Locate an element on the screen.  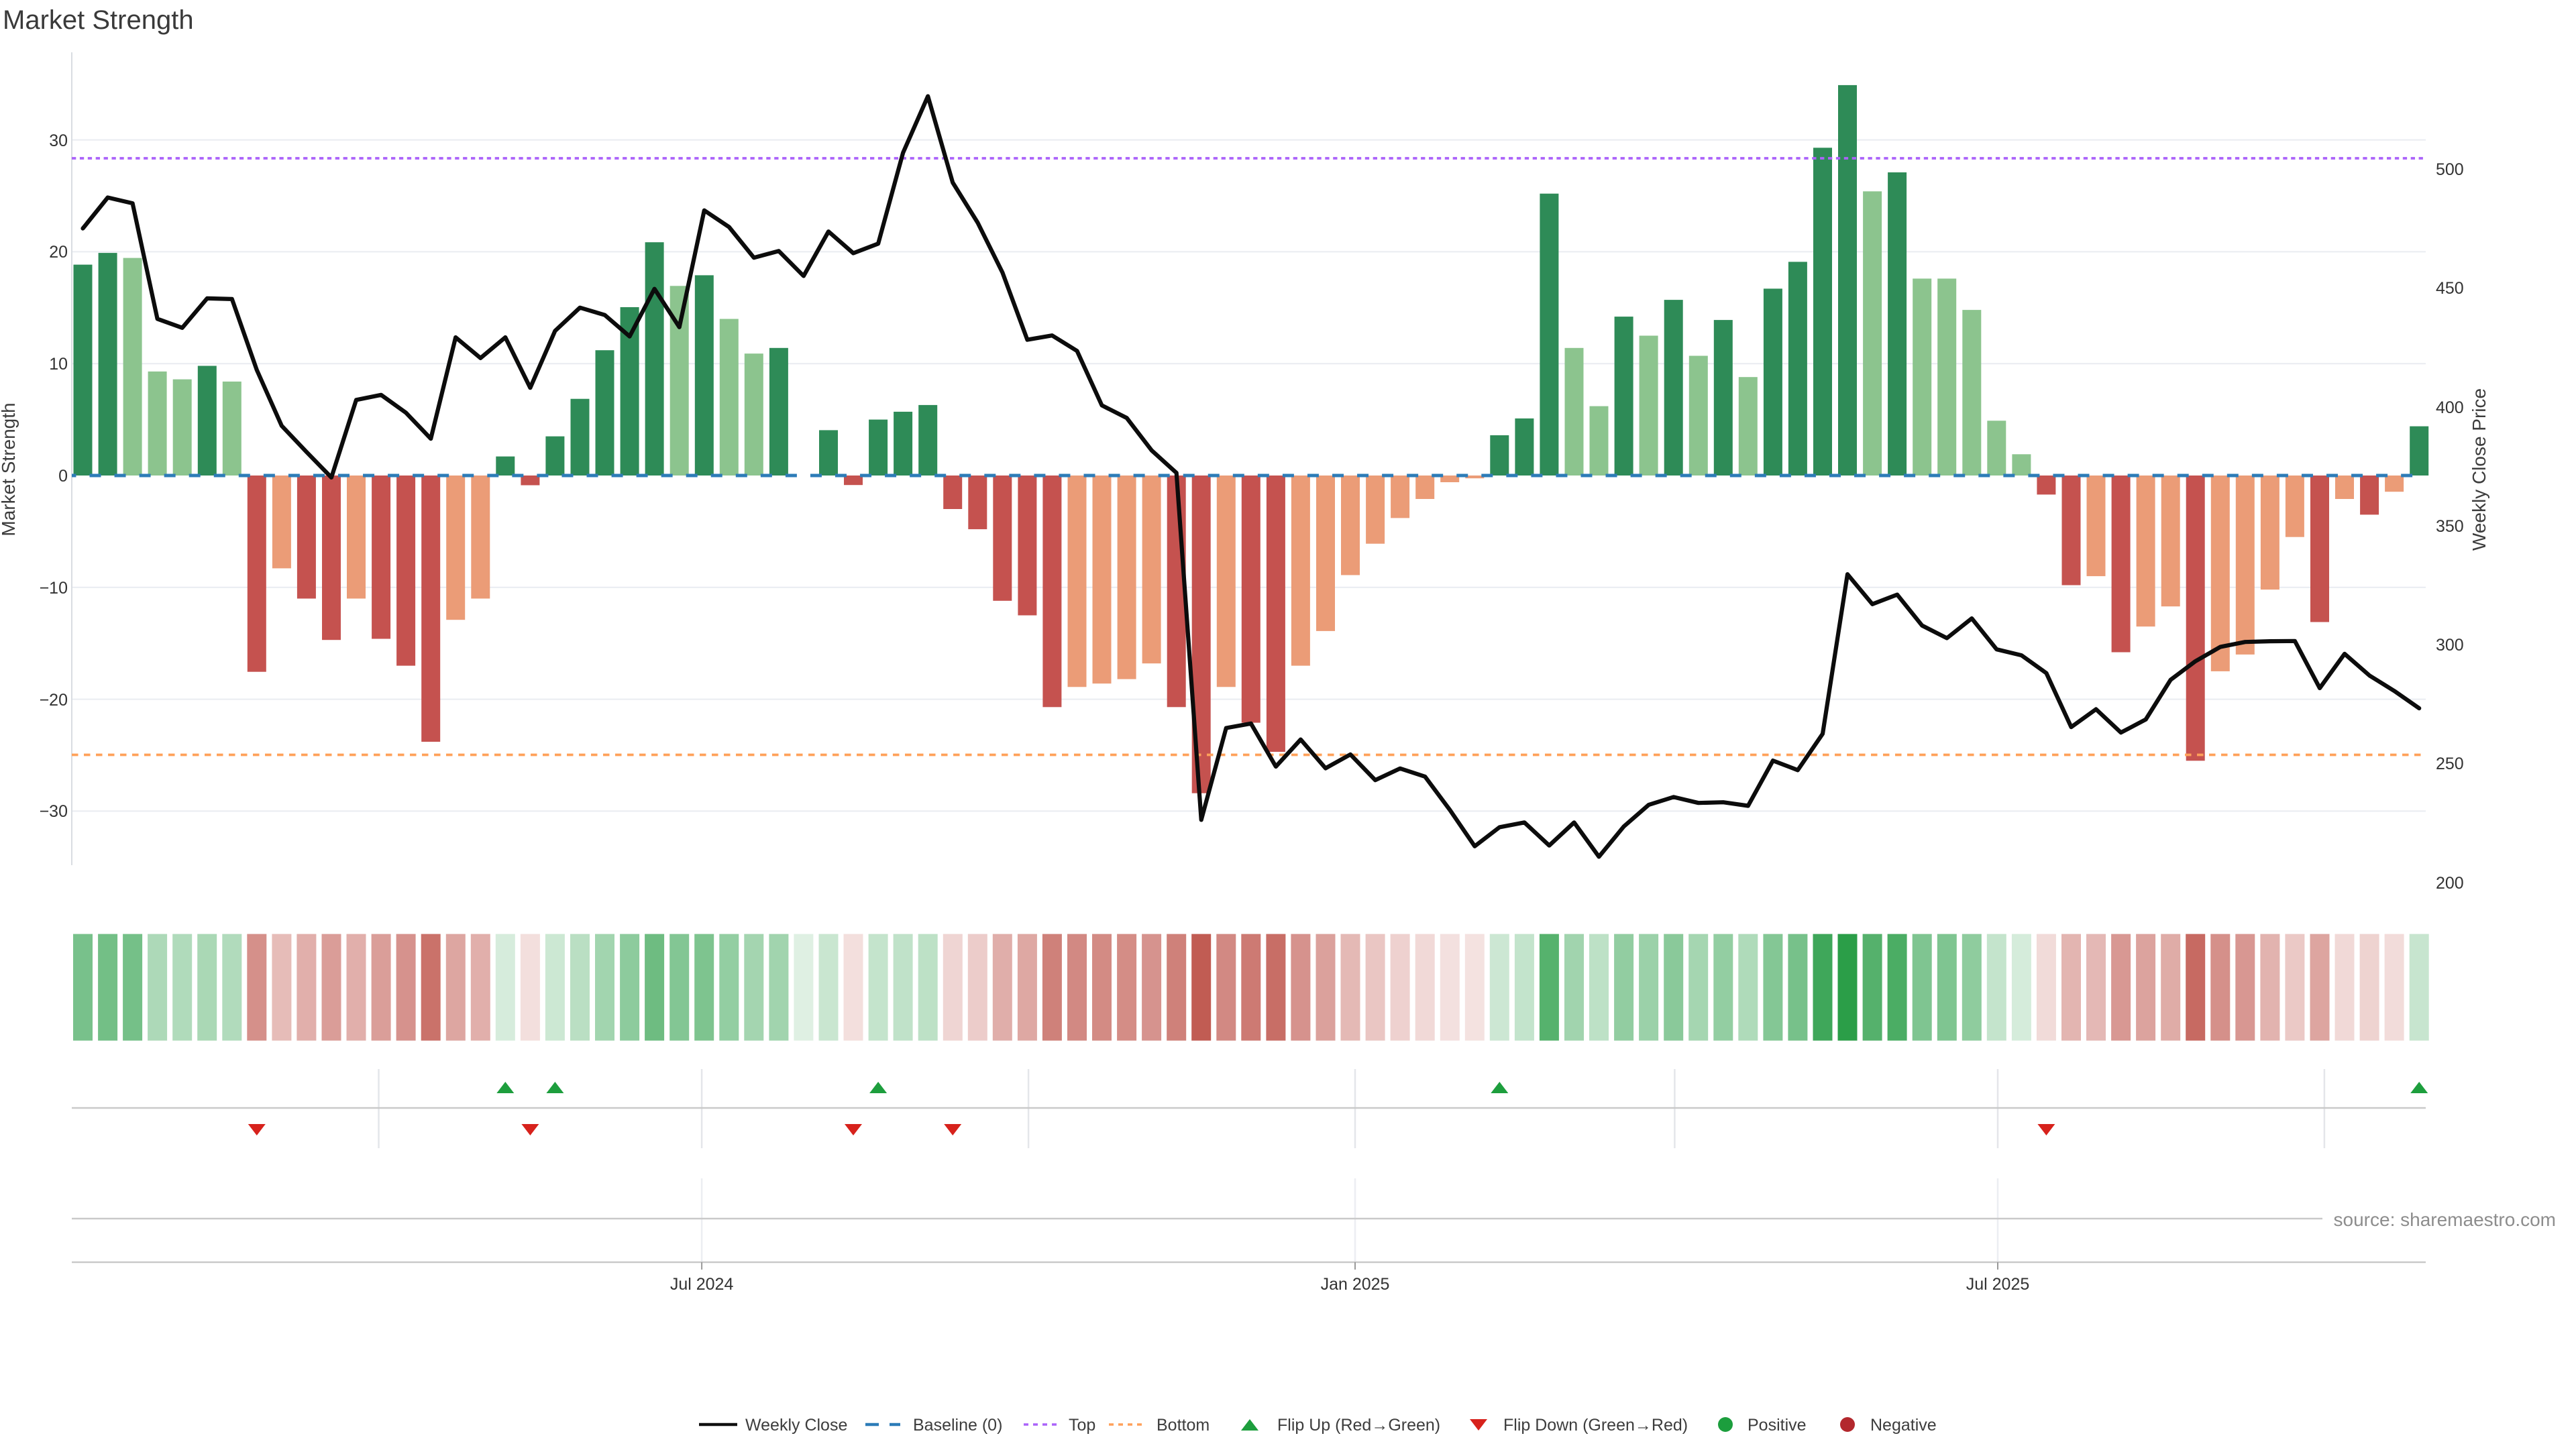
svg-text: source: sharemaestro.com is located at coordinates (2445, 1219).